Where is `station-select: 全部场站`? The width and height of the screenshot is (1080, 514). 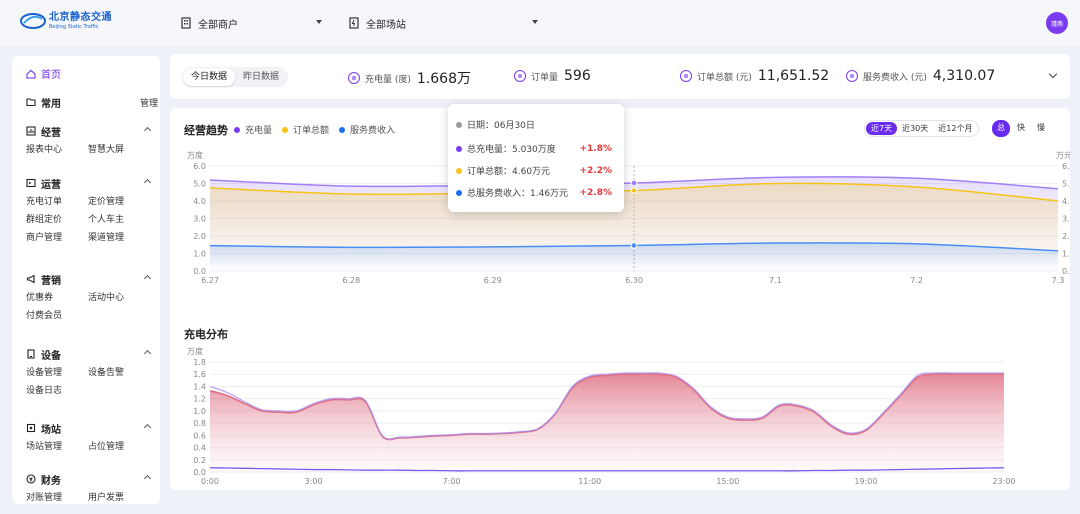
station-select: 全部场站 is located at coordinates (443, 23).